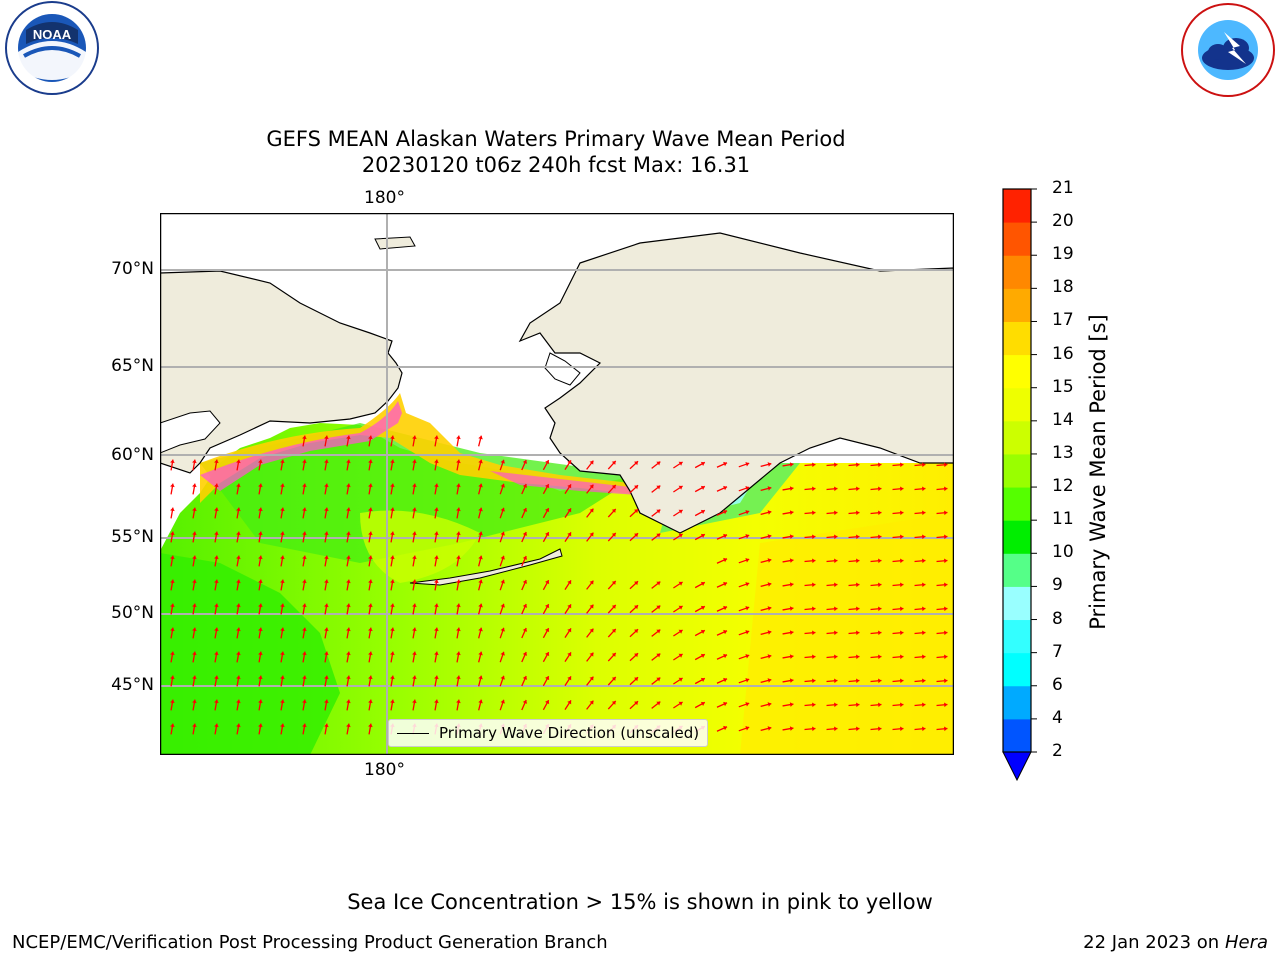 The image size is (1280, 960). I want to click on colorbar-tick-label: 14, so click(1063, 419).